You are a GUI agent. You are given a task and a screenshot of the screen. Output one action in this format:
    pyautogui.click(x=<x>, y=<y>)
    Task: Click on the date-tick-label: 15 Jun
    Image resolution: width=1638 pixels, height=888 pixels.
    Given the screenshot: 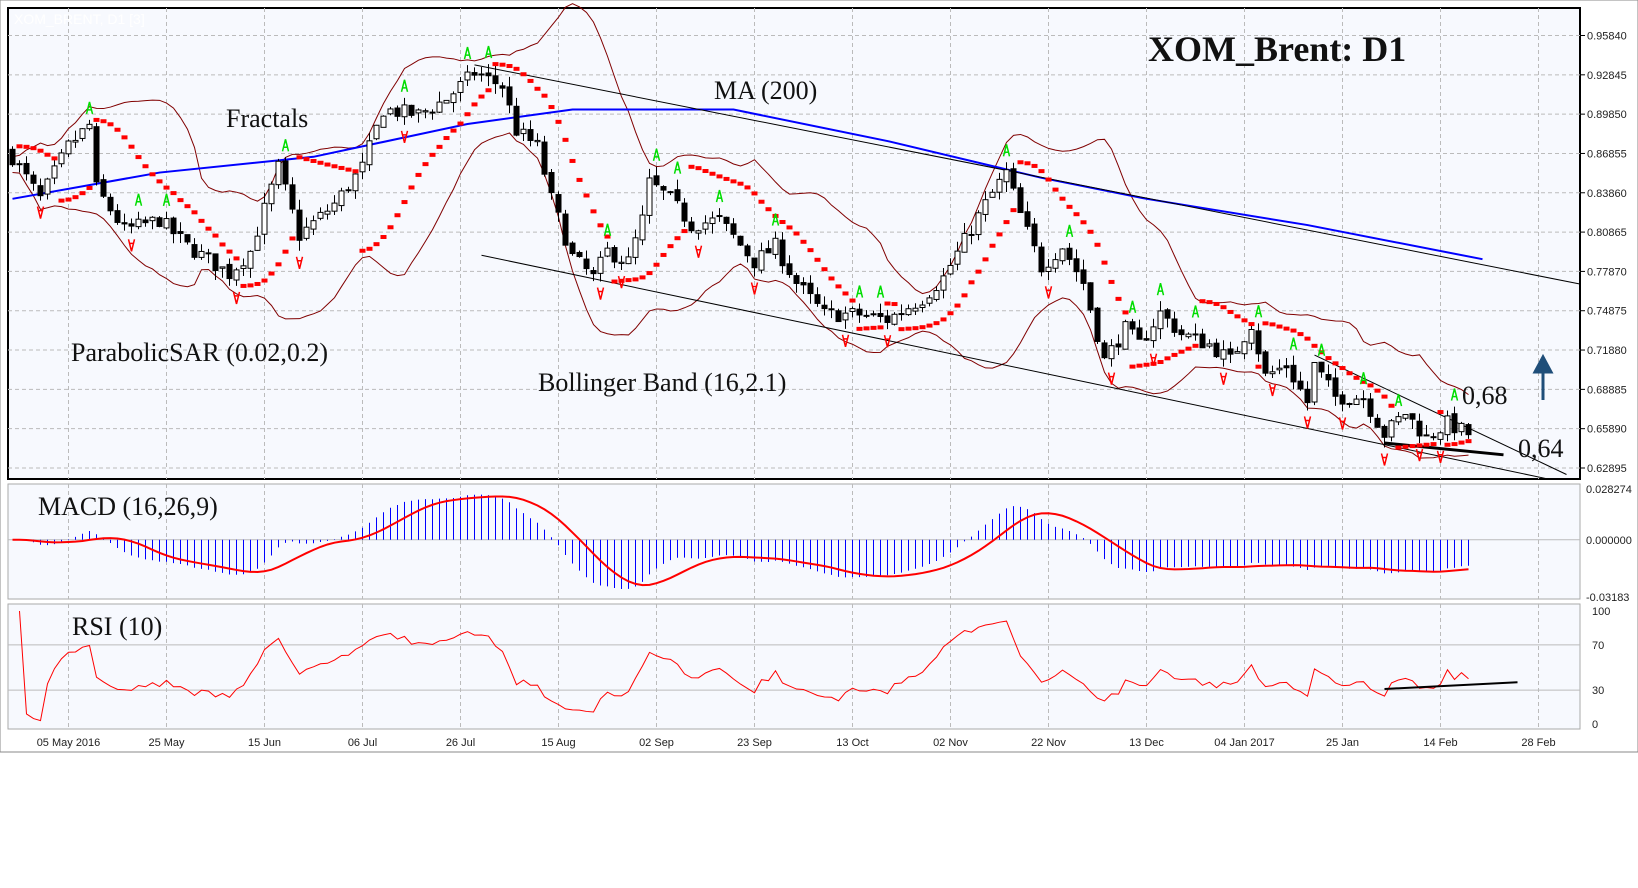 What is the action you would take?
    pyautogui.click(x=264, y=743)
    